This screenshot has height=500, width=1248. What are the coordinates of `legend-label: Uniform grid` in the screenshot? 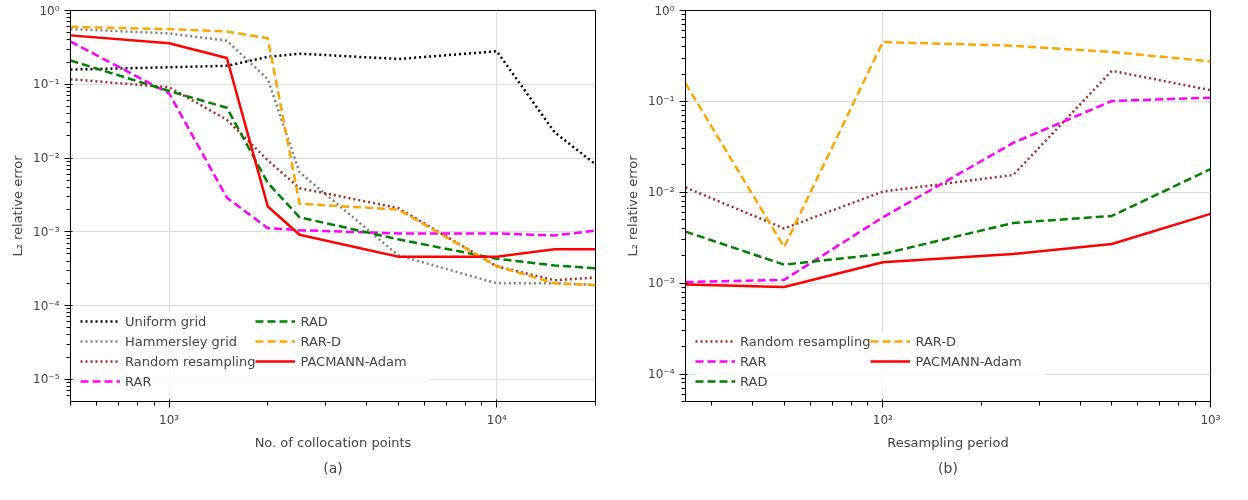 It's located at (166, 321).